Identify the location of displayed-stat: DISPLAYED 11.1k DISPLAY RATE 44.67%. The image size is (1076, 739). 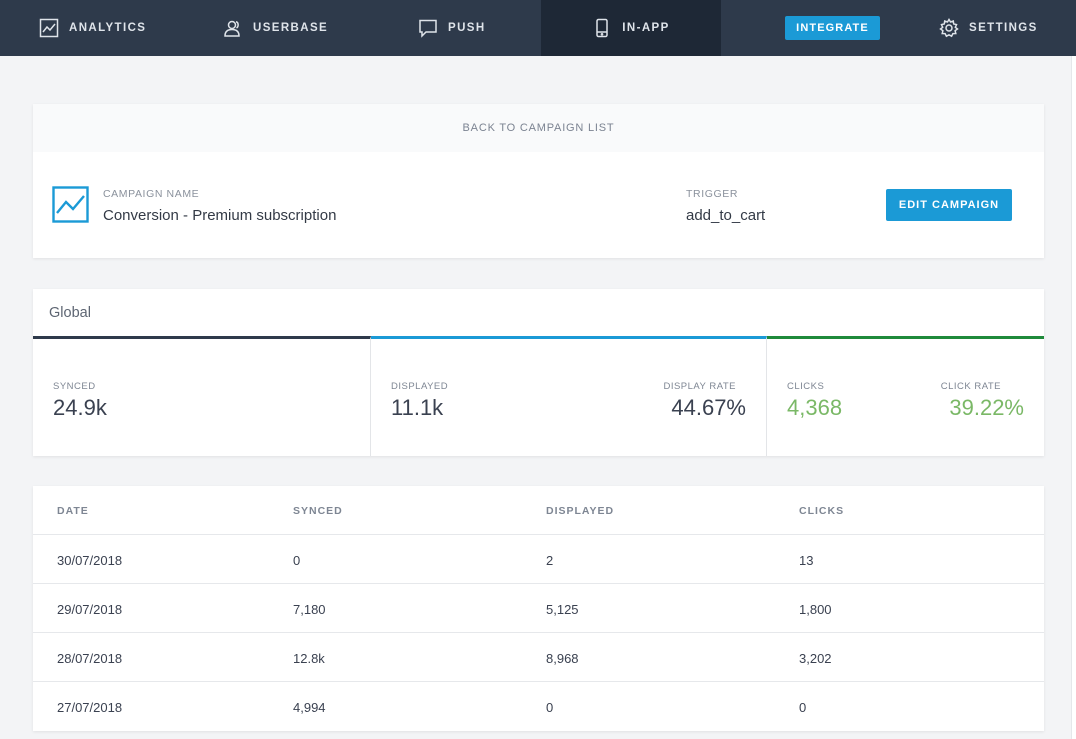
(569, 396).